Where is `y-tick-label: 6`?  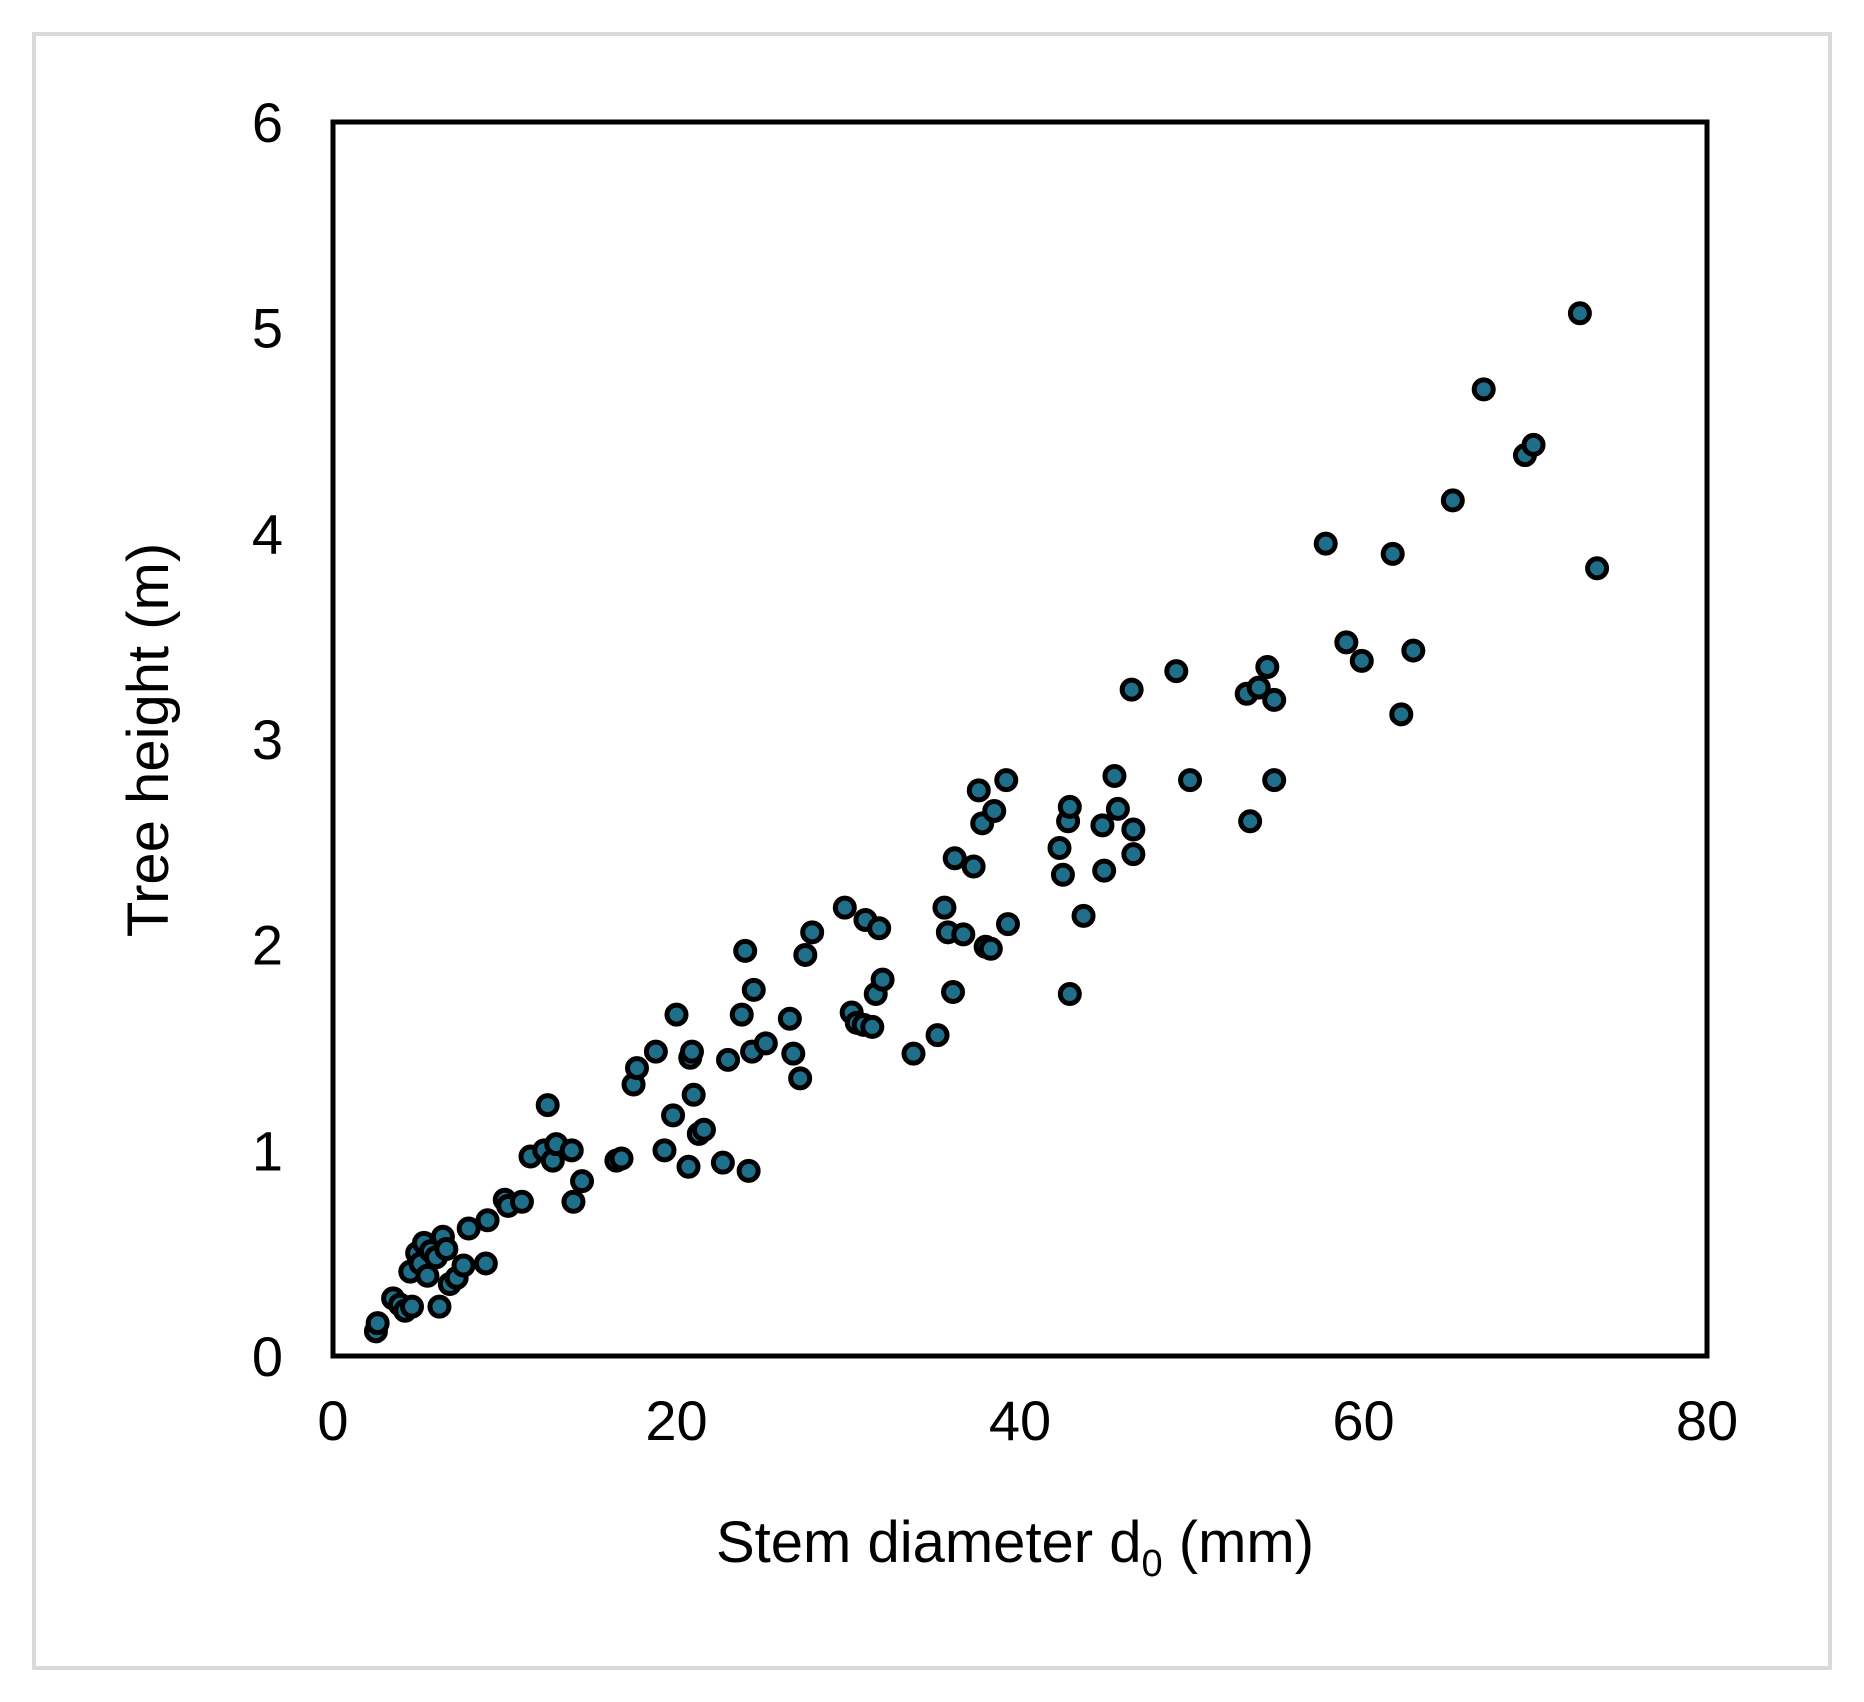 y-tick-label: 6 is located at coordinates (267, 122).